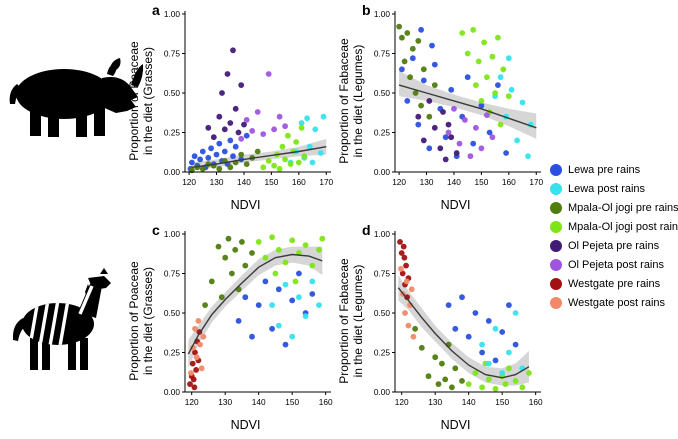 The width and height of the screenshot is (678, 439). I want to click on panel-label-d: d, so click(366, 230).